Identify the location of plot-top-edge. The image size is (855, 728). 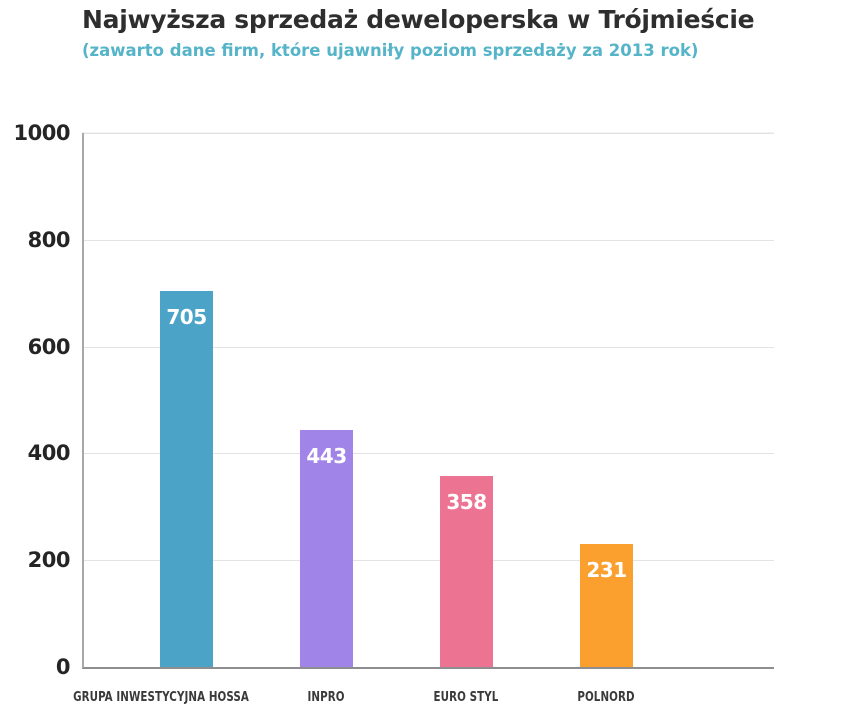
(428, 132).